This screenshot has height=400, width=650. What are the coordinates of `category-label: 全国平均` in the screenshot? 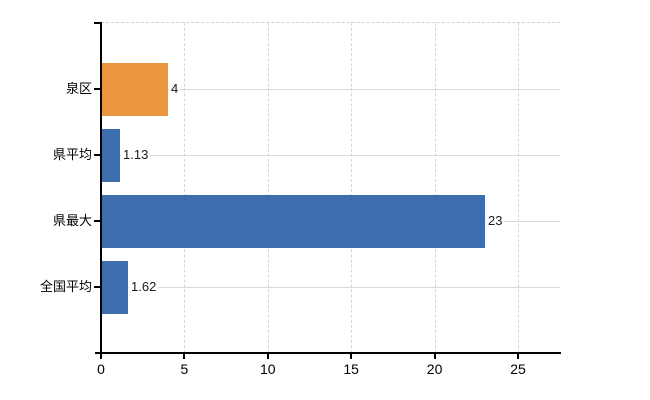 It's located at (65, 286).